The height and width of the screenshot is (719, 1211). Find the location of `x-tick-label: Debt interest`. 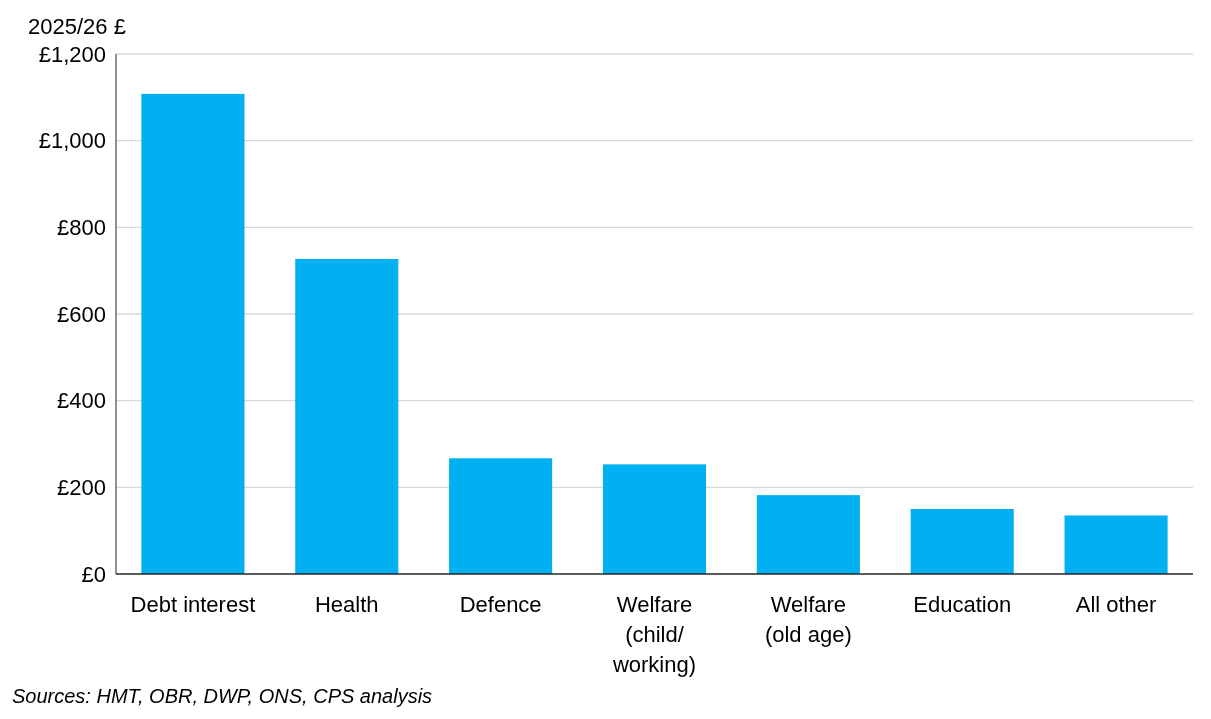

x-tick-label: Debt interest is located at coordinates (193, 604).